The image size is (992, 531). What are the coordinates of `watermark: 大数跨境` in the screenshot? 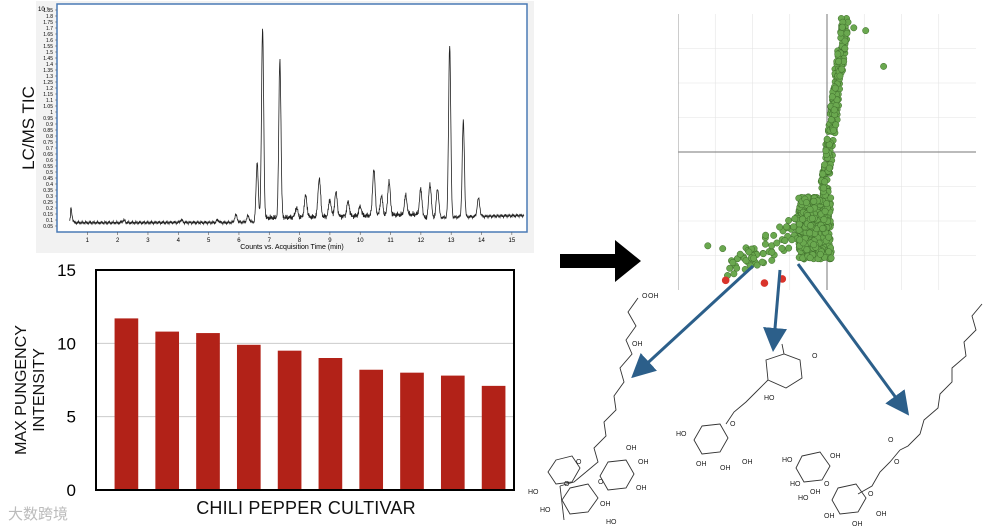 It's located at (38, 514).